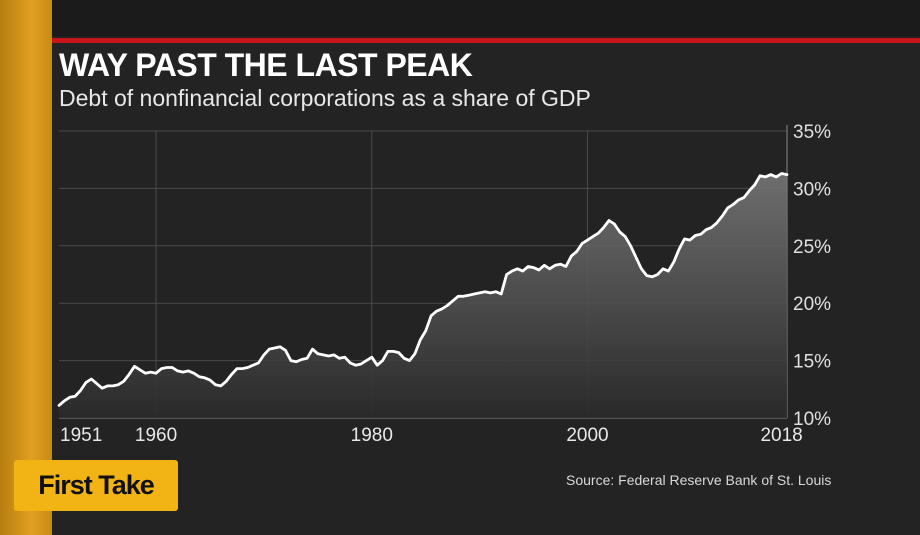 This screenshot has height=535, width=920. I want to click on y-tick-label: 10%, so click(812, 419).